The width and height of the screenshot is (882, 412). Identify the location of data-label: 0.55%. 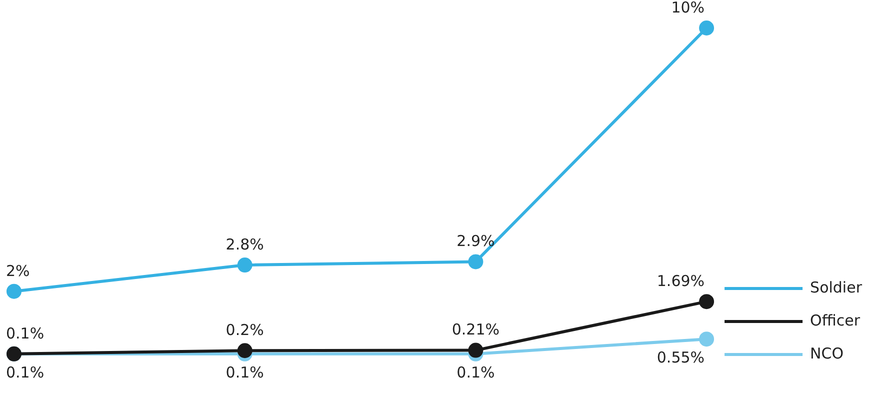
(680, 357).